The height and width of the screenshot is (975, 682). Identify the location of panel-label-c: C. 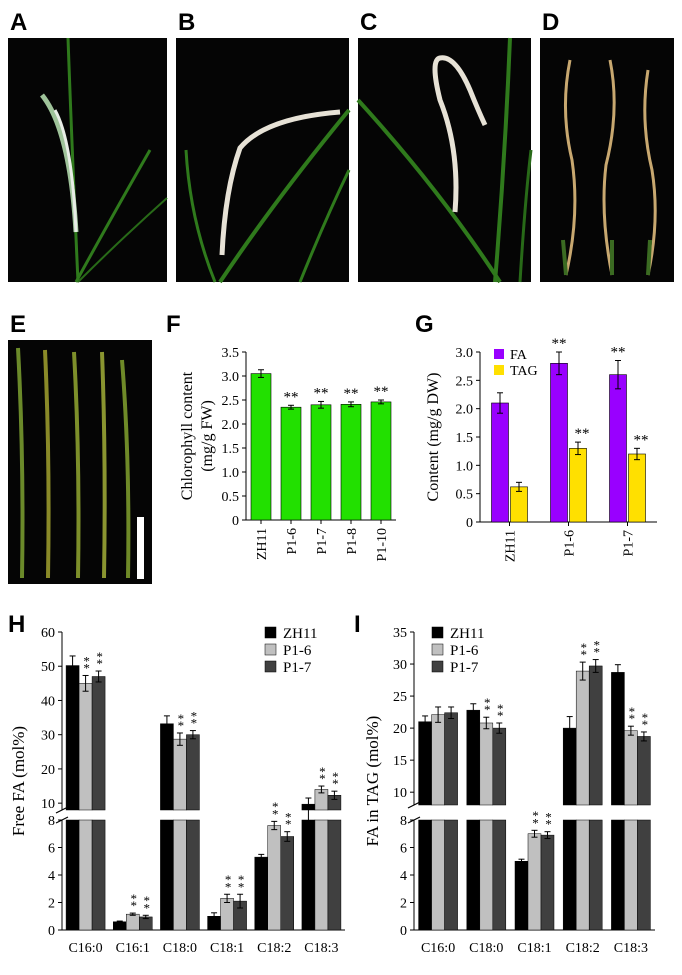
(368, 22).